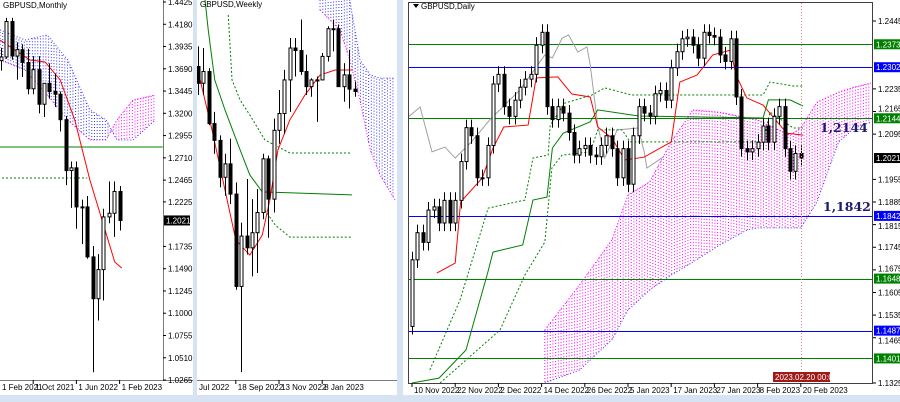 This screenshot has width=900, height=402. I want to click on triangle-down-icon, so click(416, 6).